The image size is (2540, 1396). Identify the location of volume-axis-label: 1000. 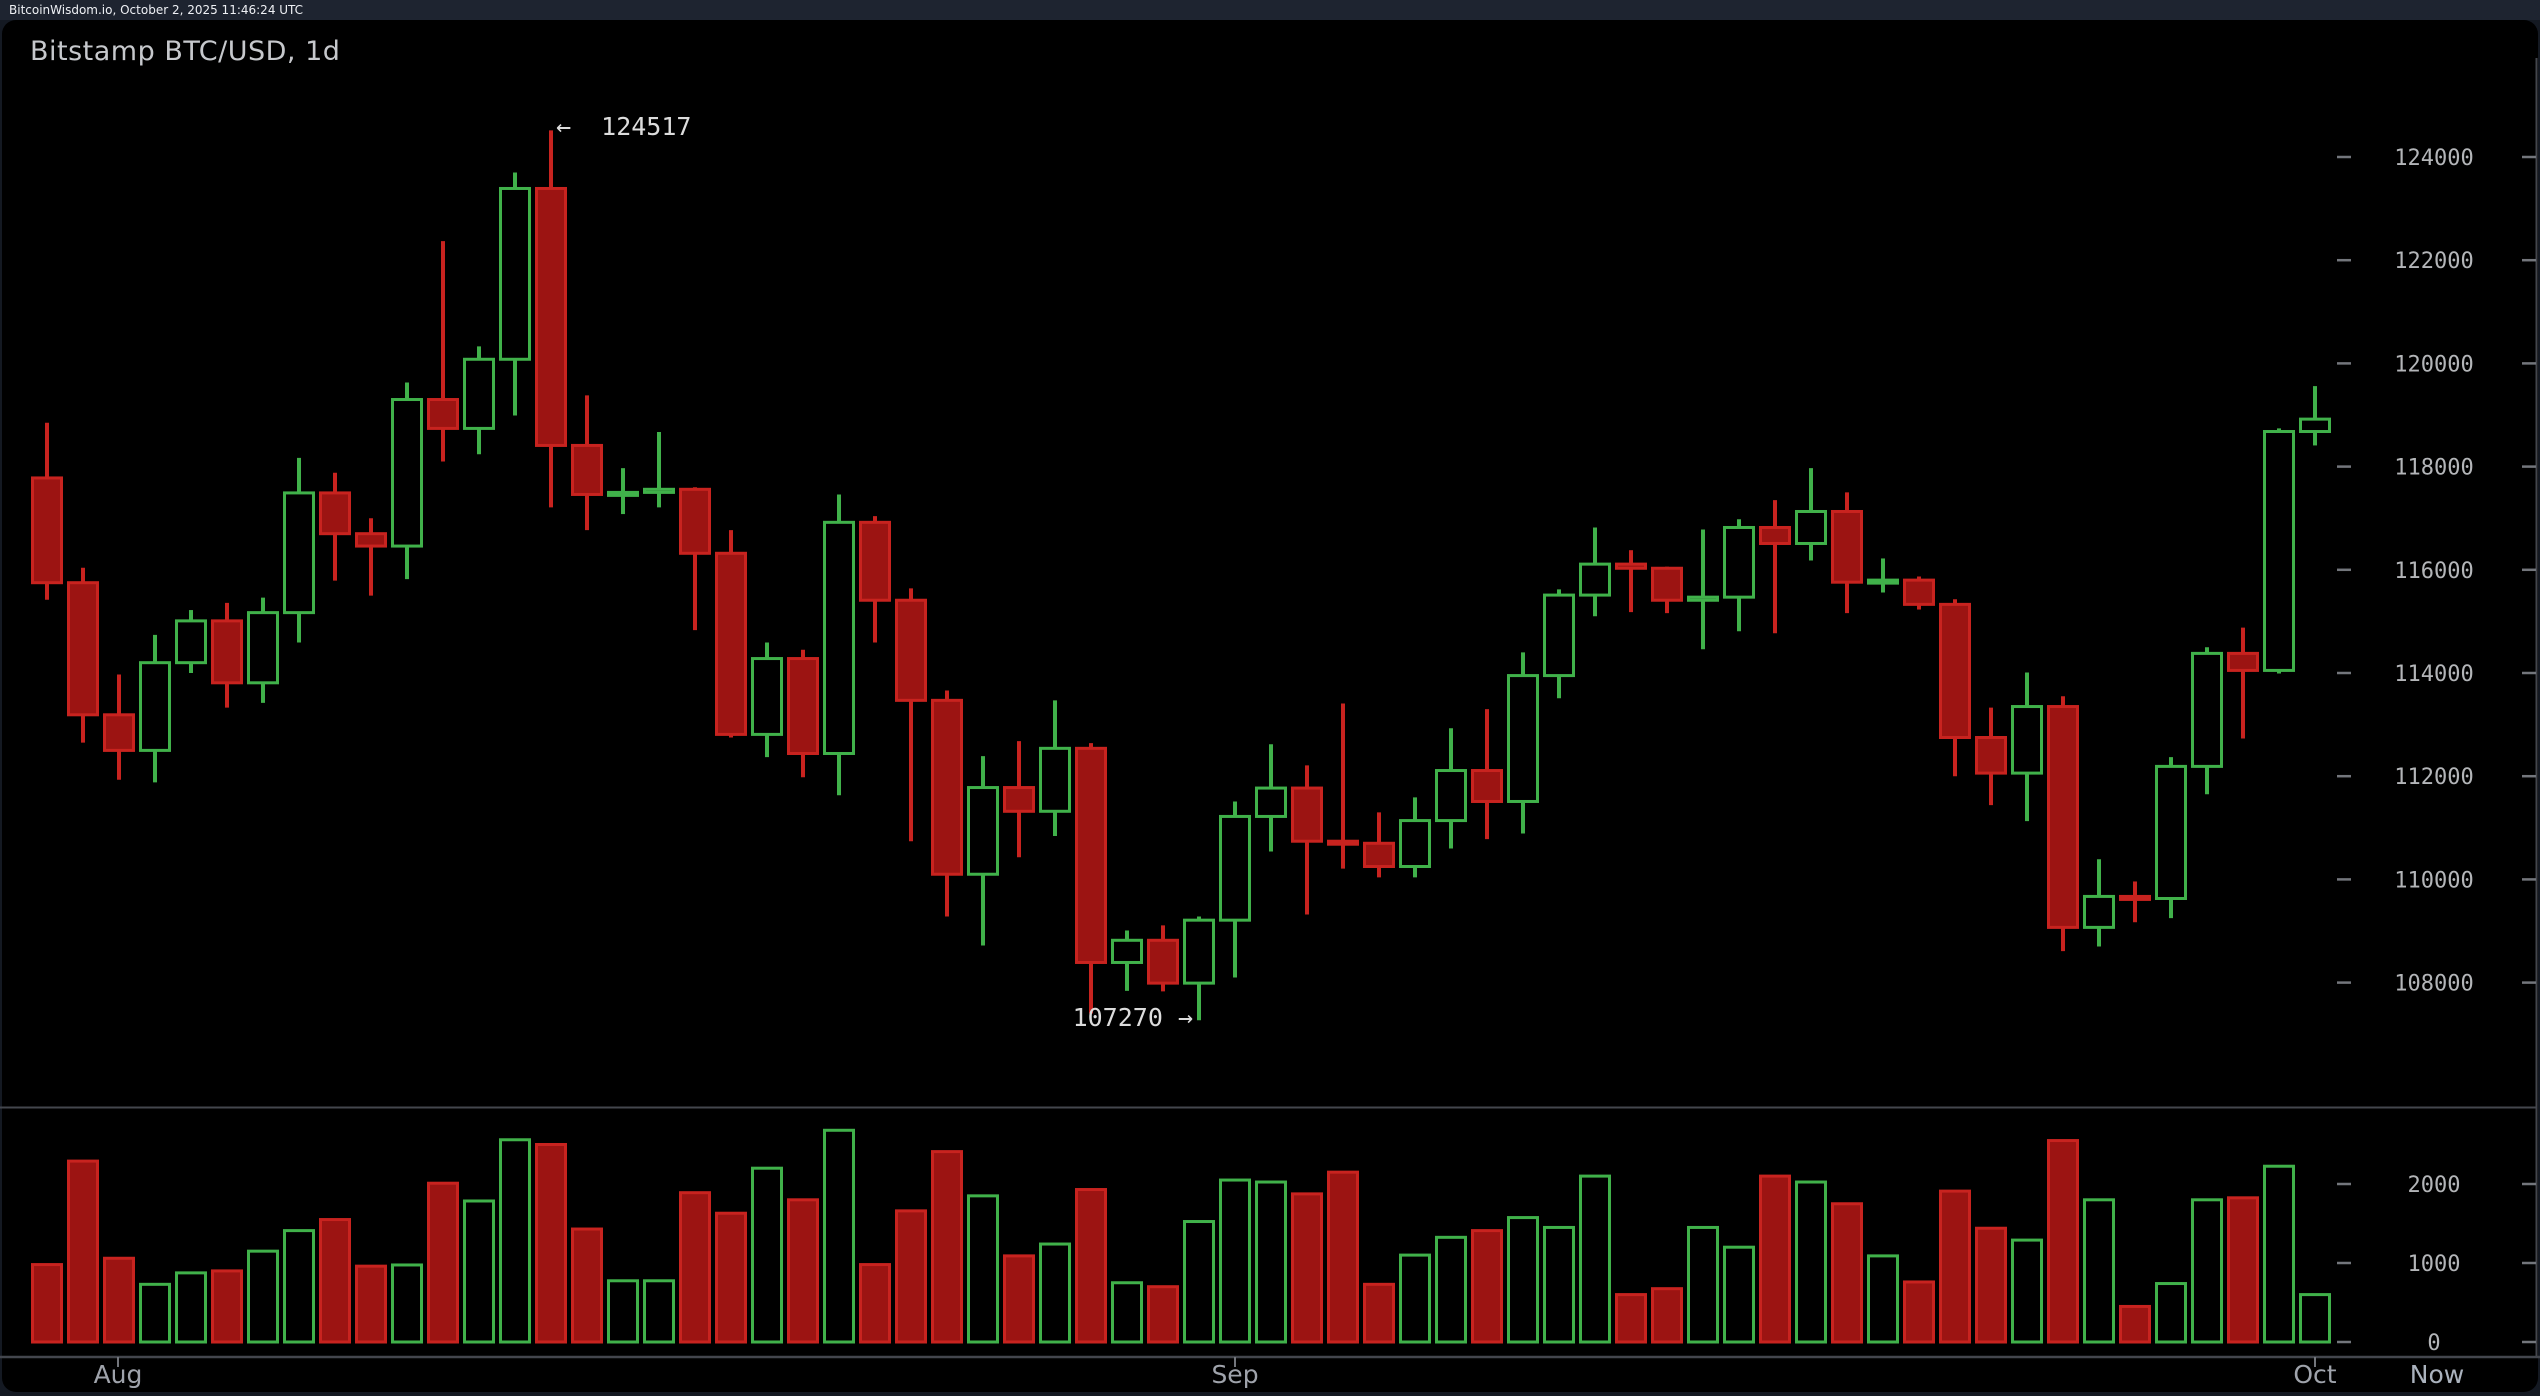
(2434, 1264).